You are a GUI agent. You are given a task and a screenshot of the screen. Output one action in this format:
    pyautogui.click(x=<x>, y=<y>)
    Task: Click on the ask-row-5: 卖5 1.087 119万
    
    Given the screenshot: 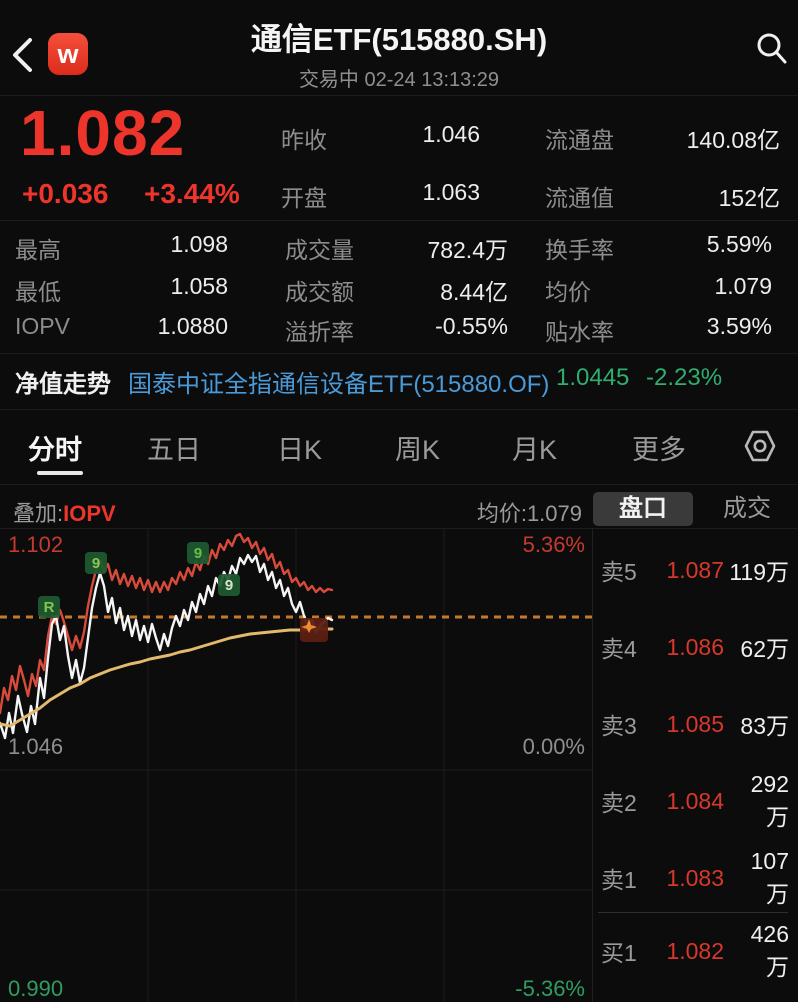 What is the action you would take?
    pyautogui.click(x=695, y=570)
    